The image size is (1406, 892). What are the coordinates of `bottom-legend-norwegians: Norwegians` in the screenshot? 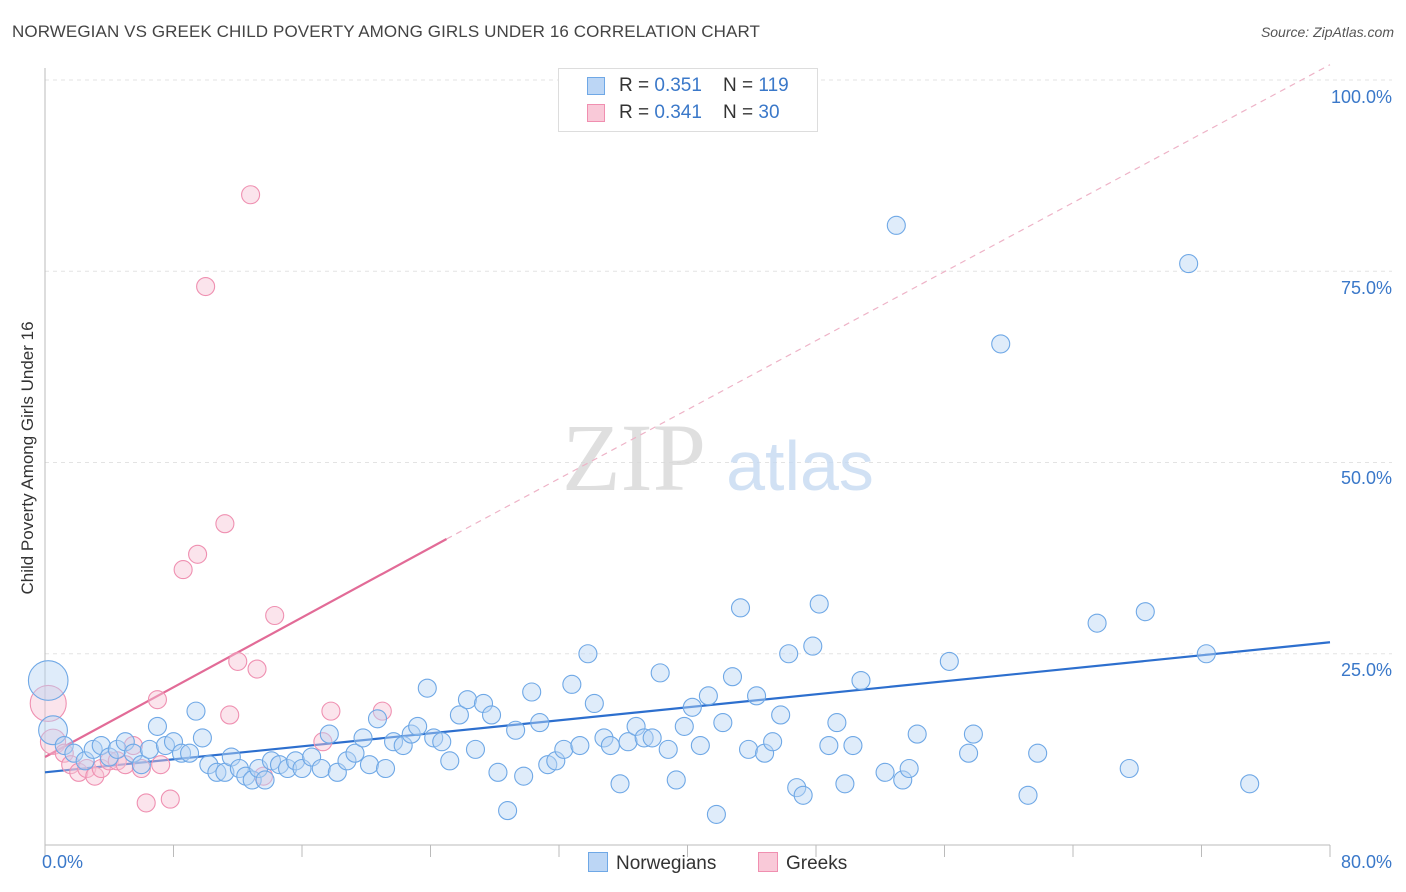 It's located at (652, 863).